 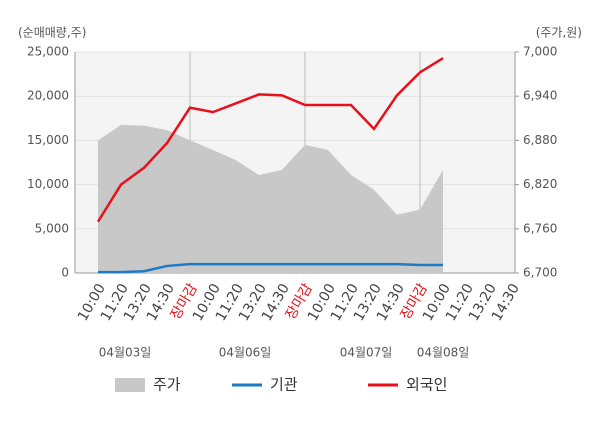 I want to click on y-tick-label: 0, so click(x=65, y=273).